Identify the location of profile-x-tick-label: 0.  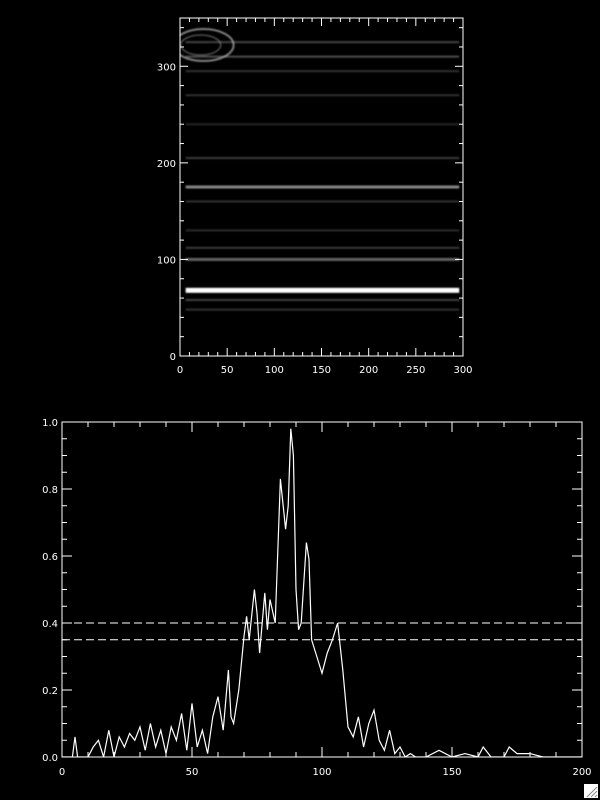
(62, 772).